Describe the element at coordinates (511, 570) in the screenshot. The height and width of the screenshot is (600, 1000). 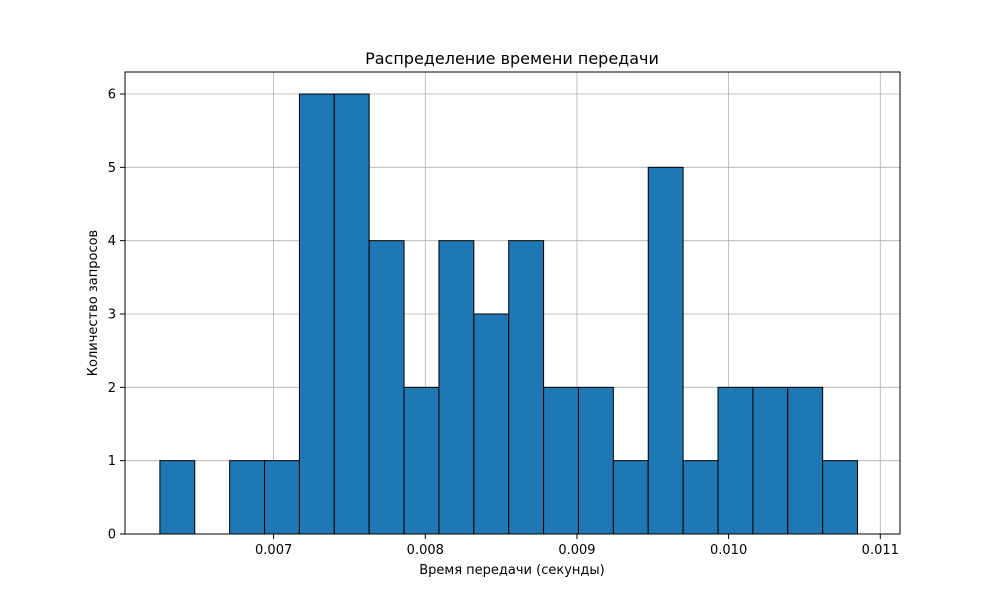
I see `x-axis-label: Время передачи (секунды)` at that location.